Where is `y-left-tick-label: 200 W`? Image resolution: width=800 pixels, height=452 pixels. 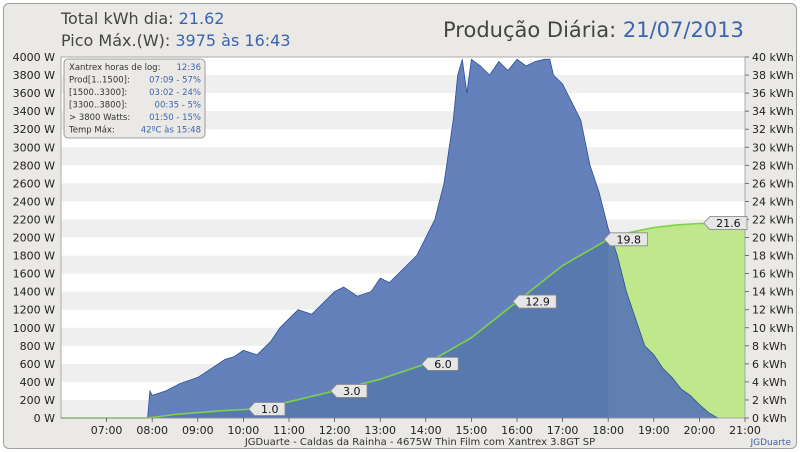 y-left-tick-label: 200 W is located at coordinates (37, 400).